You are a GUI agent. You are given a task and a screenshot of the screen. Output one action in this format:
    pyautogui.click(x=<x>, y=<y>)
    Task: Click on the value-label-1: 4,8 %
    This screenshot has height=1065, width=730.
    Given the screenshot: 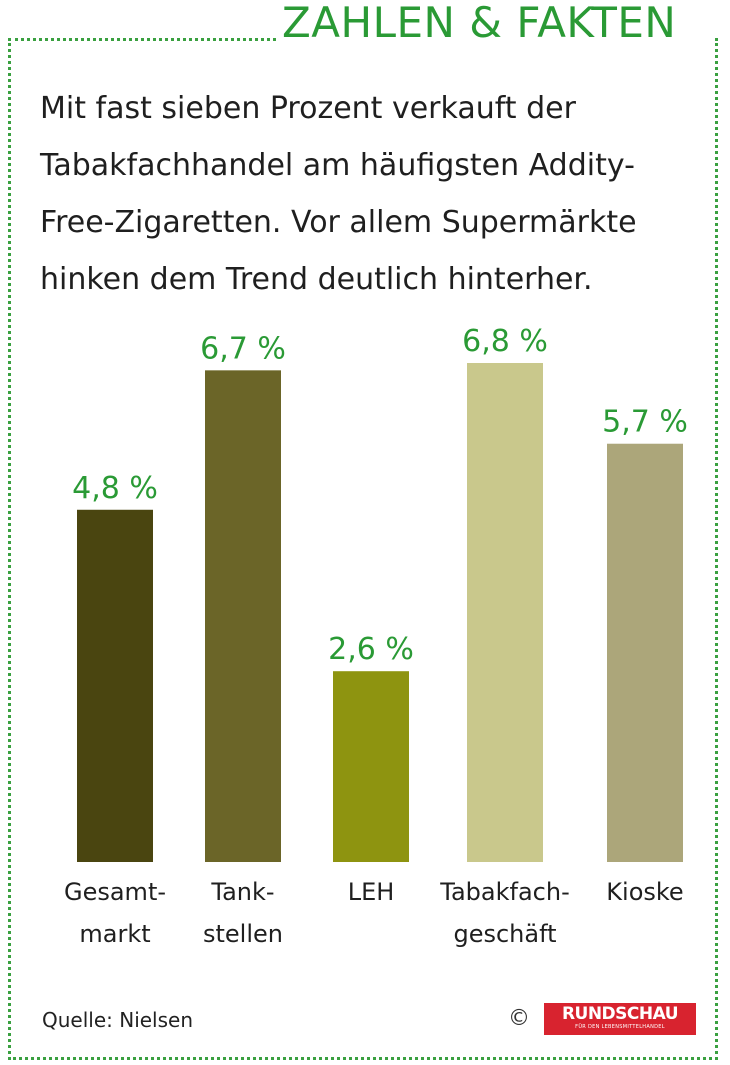 What is the action you would take?
    pyautogui.click(x=115, y=488)
    